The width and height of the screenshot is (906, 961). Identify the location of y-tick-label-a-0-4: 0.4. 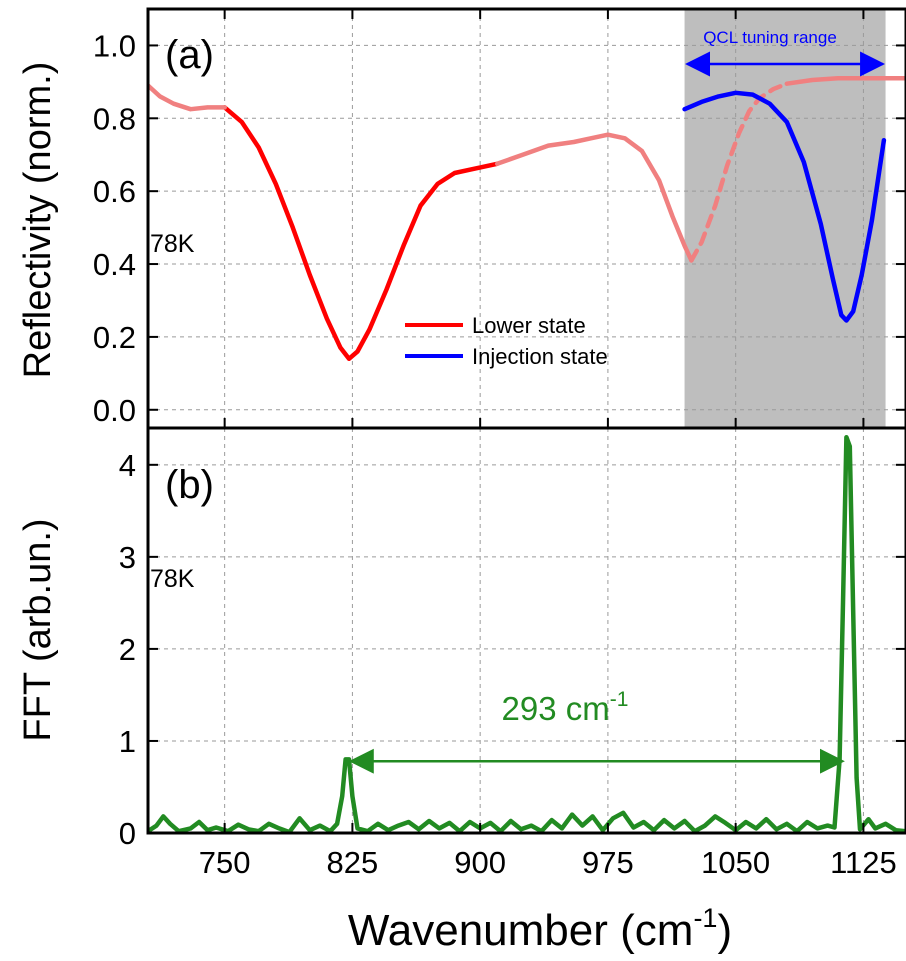
(114, 264).